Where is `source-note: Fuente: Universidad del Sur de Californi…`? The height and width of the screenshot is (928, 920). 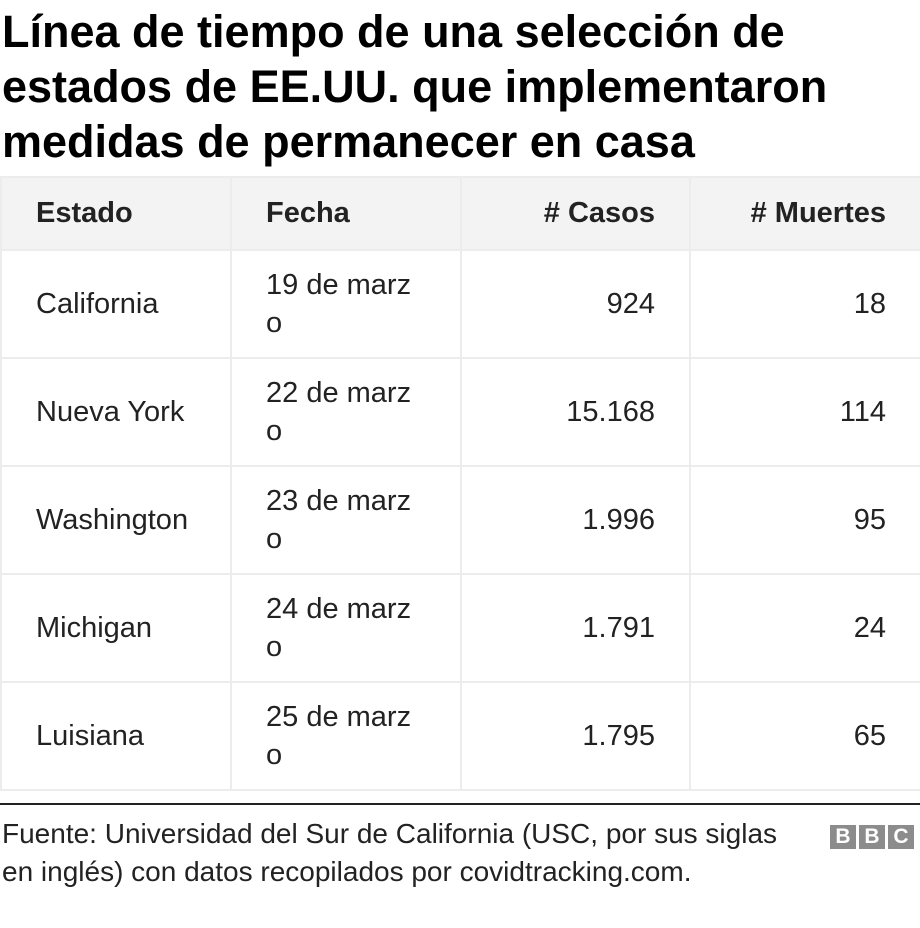
source-note: Fuente: Universidad del Sur de Californi… is located at coordinates (390, 852).